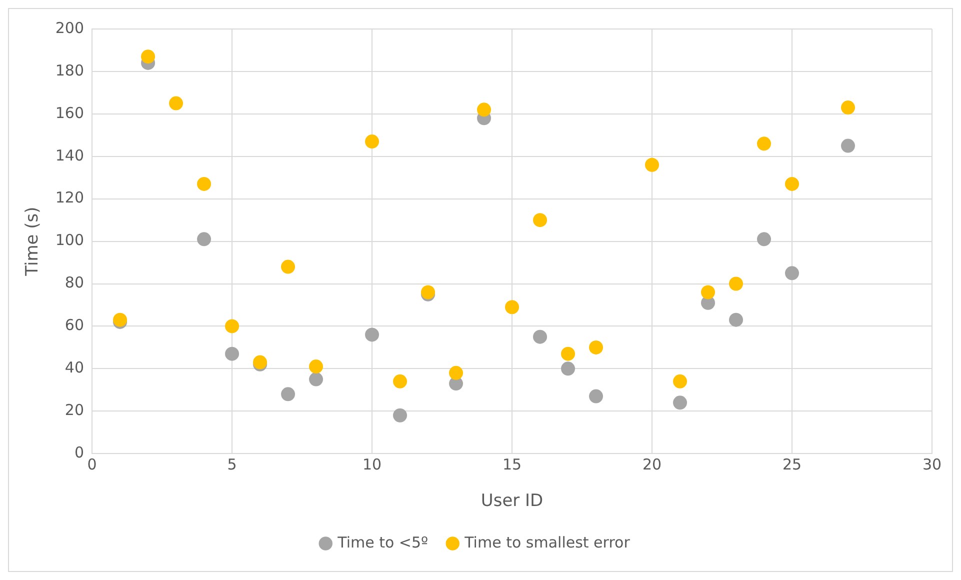 This screenshot has width=961, height=580. What do you see at coordinates (74, 325) in the screenshot?
I see `y-tick-label: 60` at bounding box center [74, 325].